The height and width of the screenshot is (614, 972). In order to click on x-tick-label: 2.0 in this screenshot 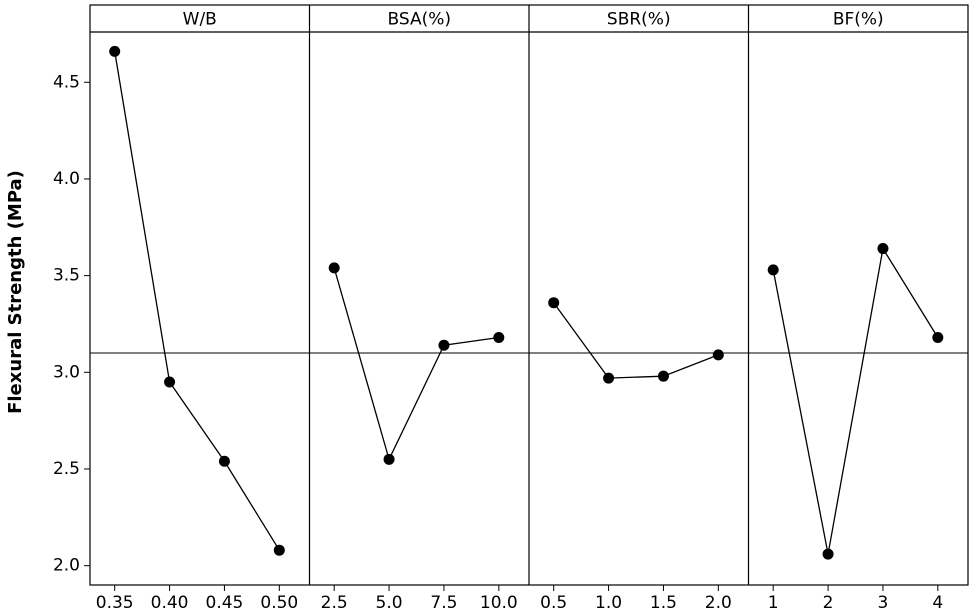, I will do `click(718, 603)`.